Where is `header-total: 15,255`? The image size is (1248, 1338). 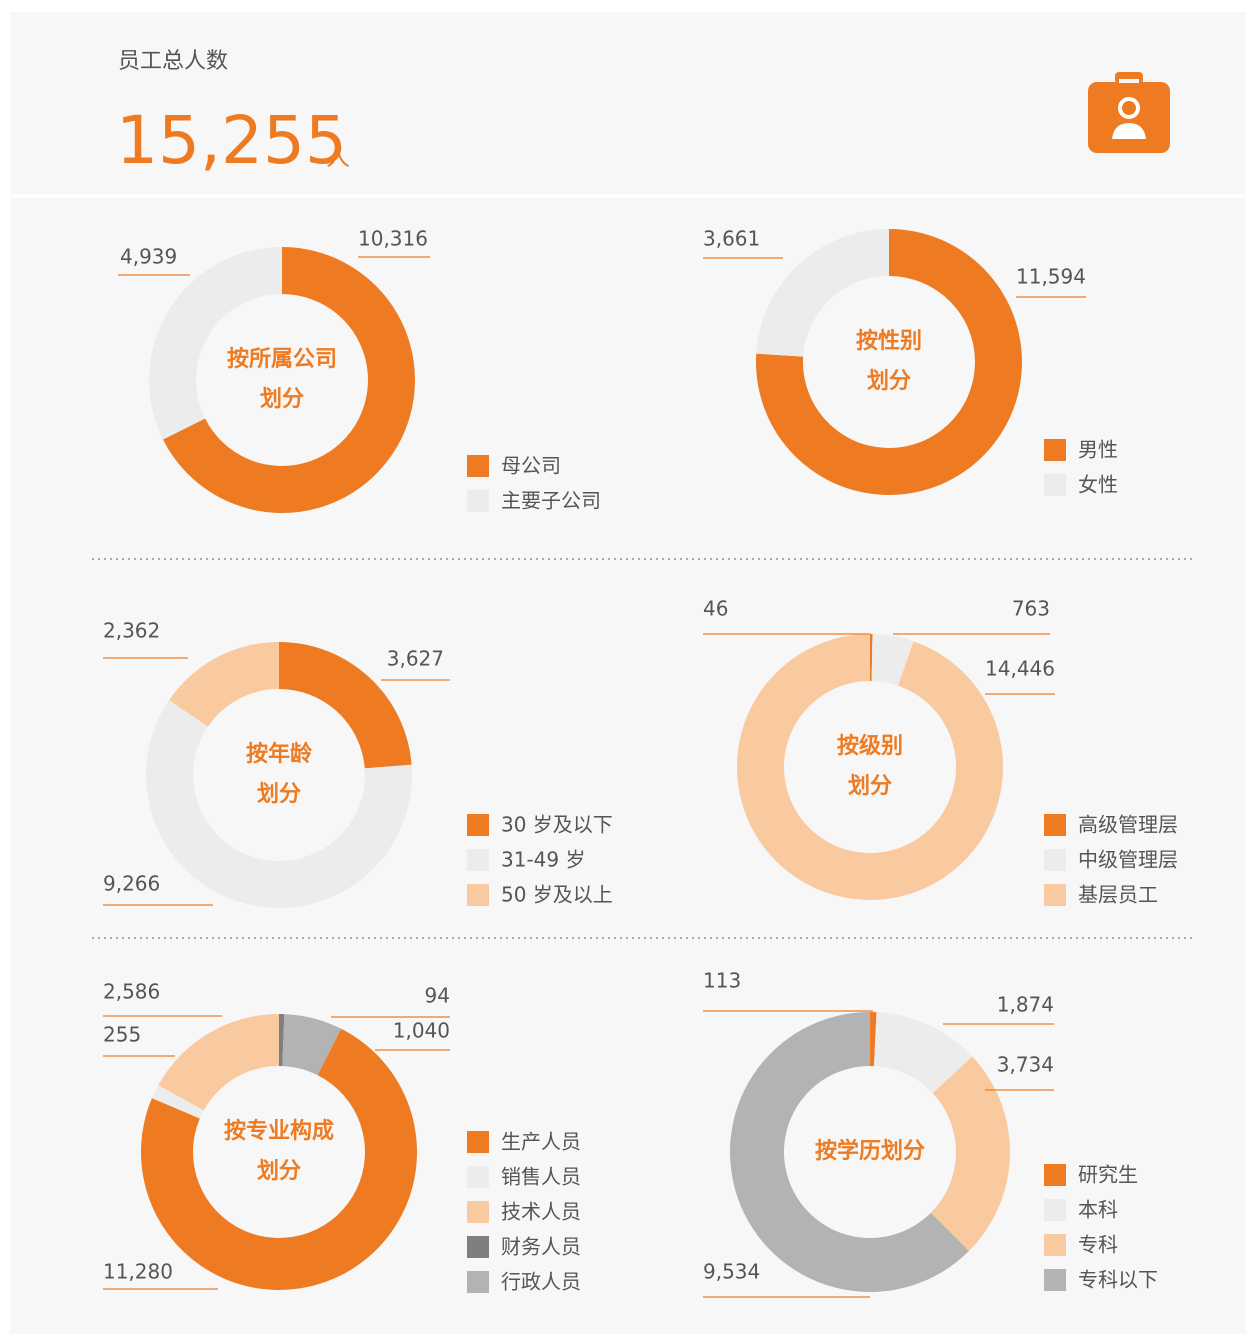 header-total: 15,255 is located at coordinates (231, 140).